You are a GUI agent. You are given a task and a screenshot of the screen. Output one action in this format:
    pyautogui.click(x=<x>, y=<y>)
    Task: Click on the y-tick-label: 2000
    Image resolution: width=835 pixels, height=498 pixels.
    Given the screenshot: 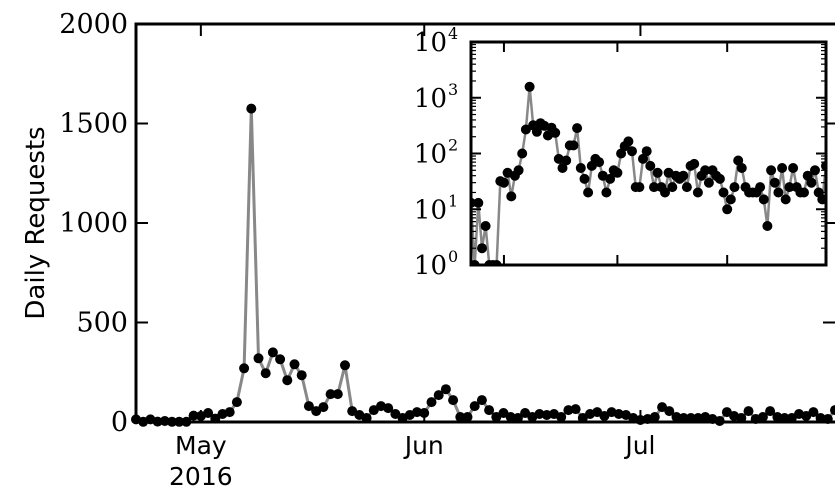 What is the action you would take?
    pyautogui.click(x=93, y=24)
    